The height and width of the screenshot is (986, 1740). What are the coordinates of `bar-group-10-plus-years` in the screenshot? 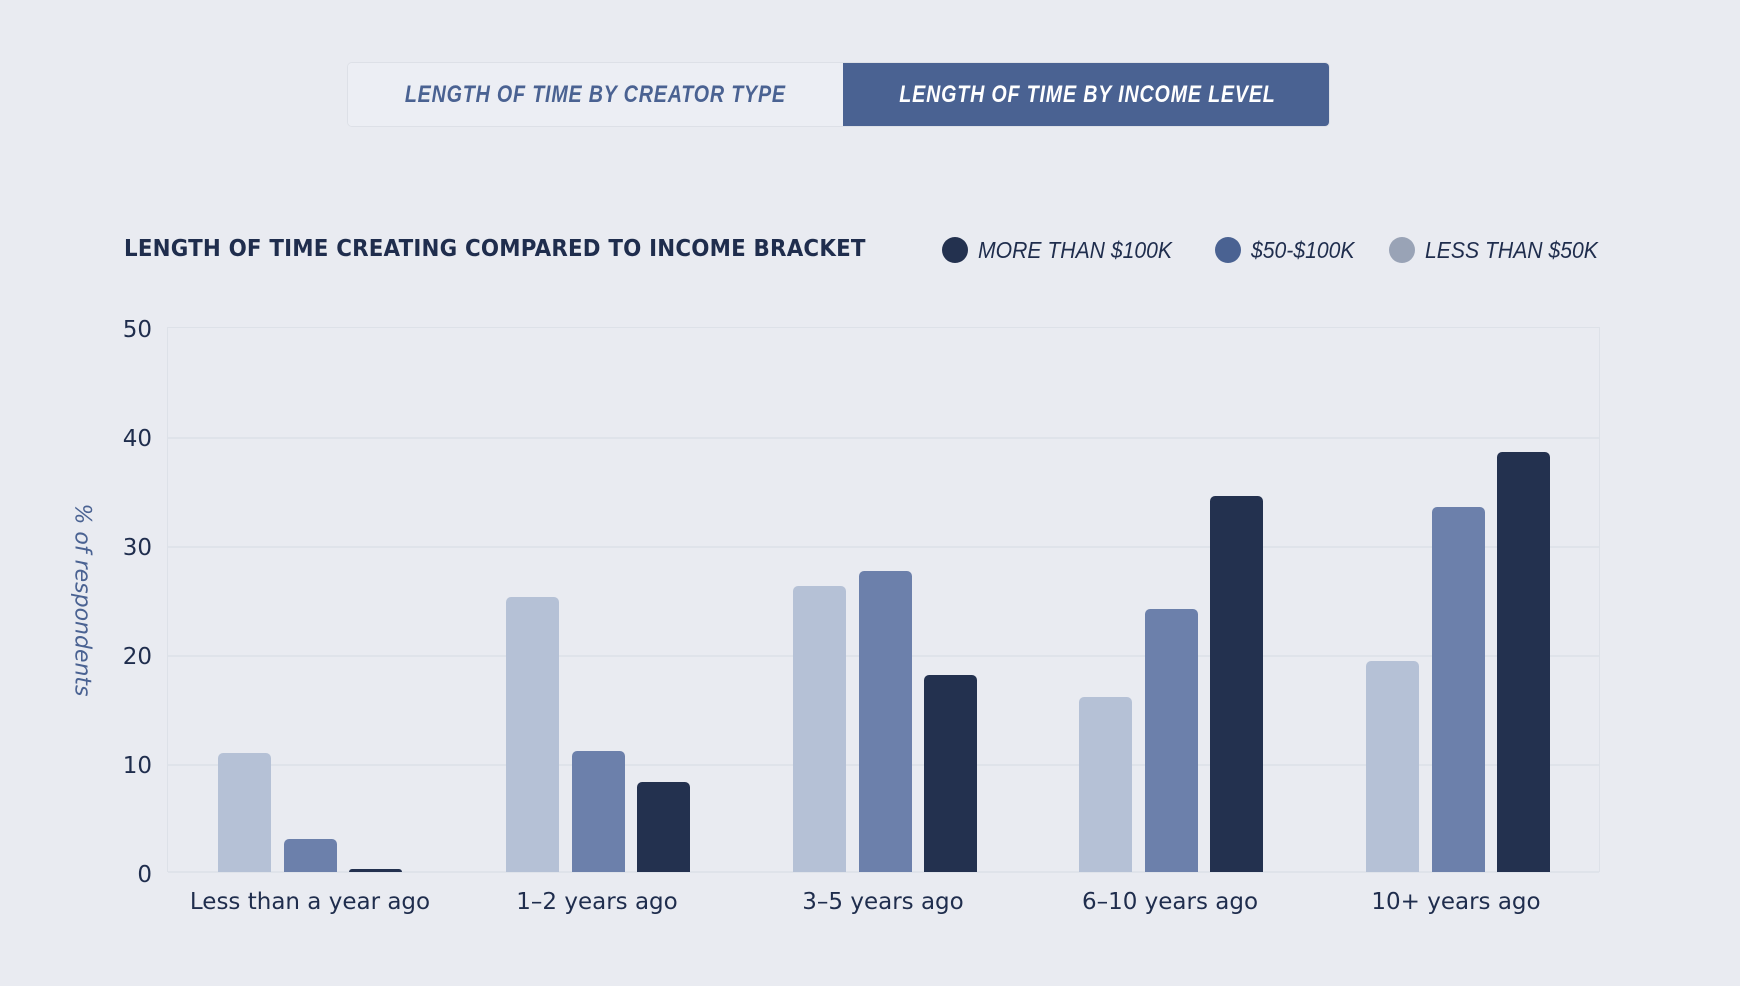 It's located at (1458, 600).